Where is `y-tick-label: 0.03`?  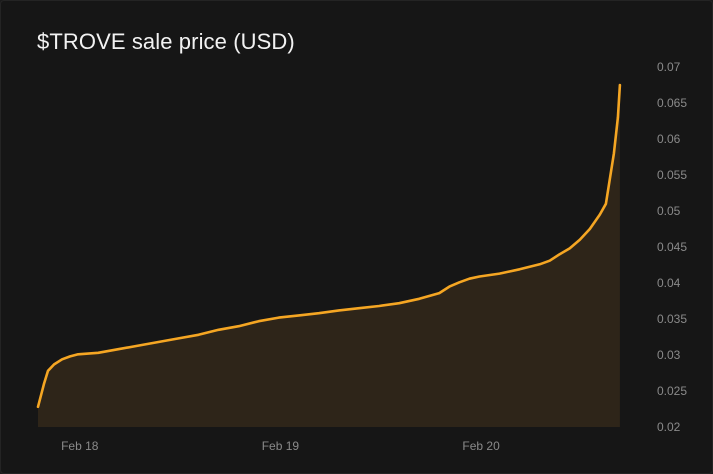 y-tick-label: 0.03 is located at coordinates (669, 355).